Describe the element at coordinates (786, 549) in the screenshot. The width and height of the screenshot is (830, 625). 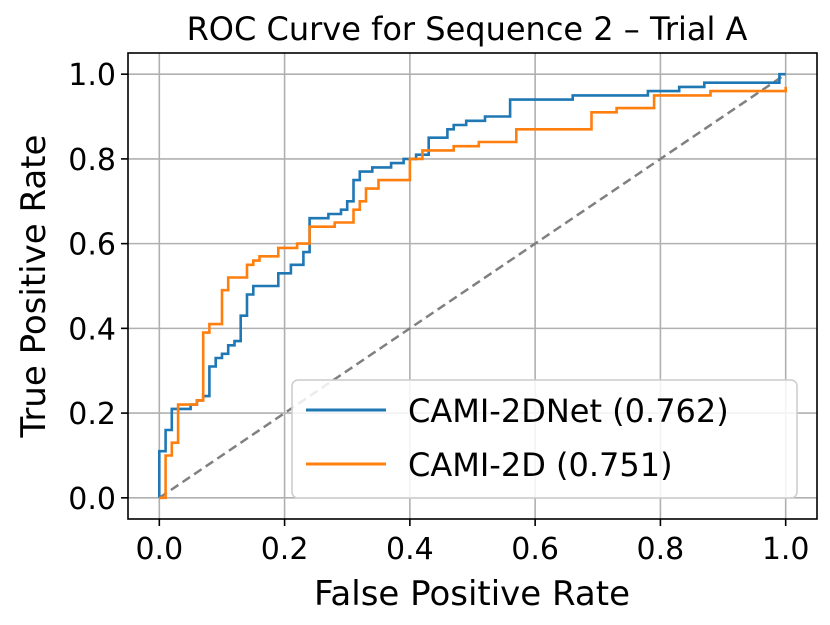
I see `x-tick-label: 1.0` at that location.